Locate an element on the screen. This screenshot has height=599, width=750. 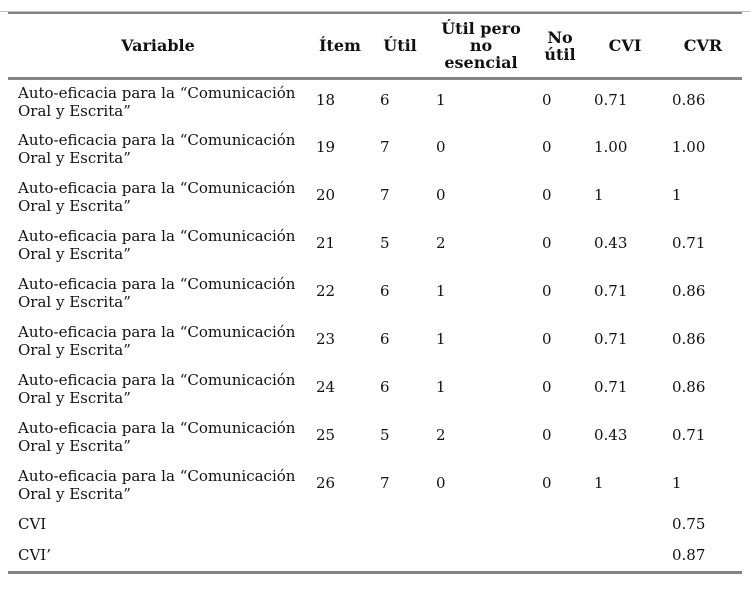
summary-row: CVI’ 0.87 is located at coordinates (375, 557).